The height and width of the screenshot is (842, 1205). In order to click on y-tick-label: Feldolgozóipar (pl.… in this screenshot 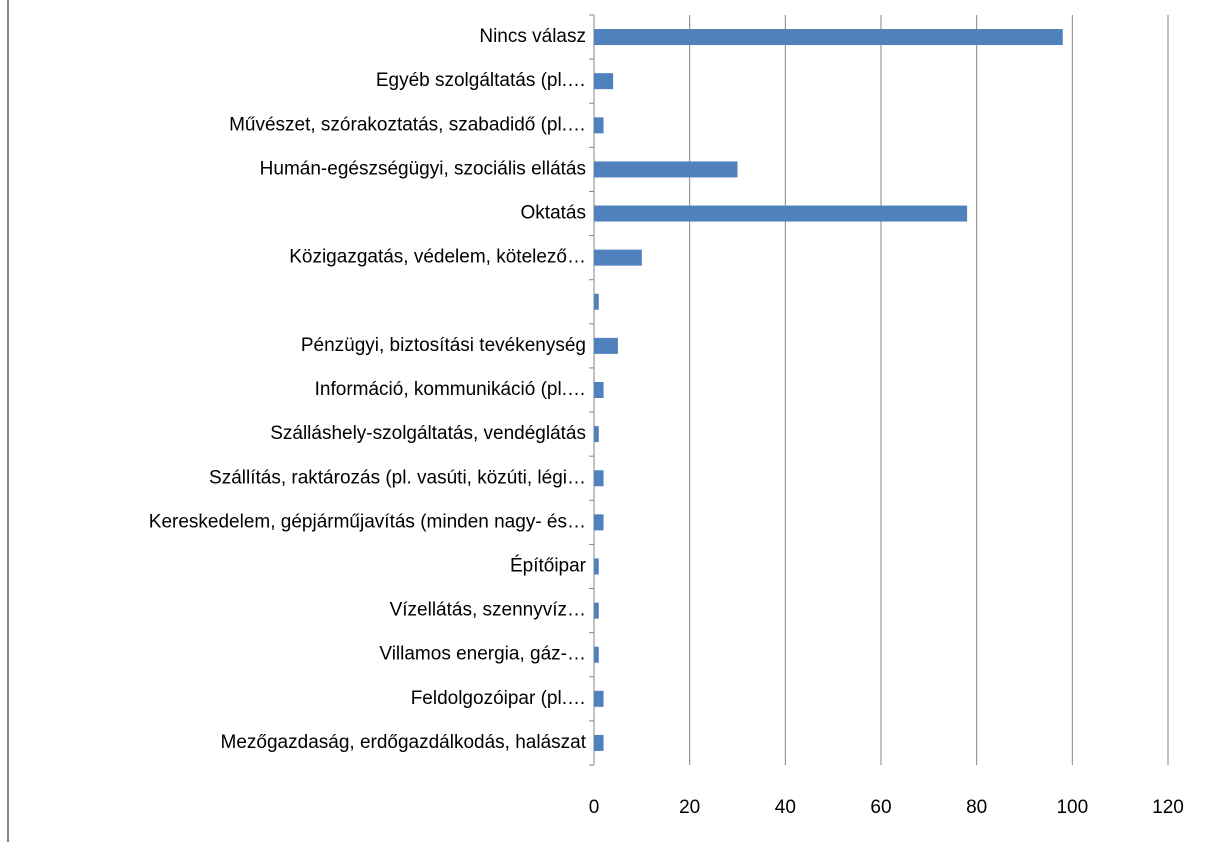, I will do `click(498, 698)`.